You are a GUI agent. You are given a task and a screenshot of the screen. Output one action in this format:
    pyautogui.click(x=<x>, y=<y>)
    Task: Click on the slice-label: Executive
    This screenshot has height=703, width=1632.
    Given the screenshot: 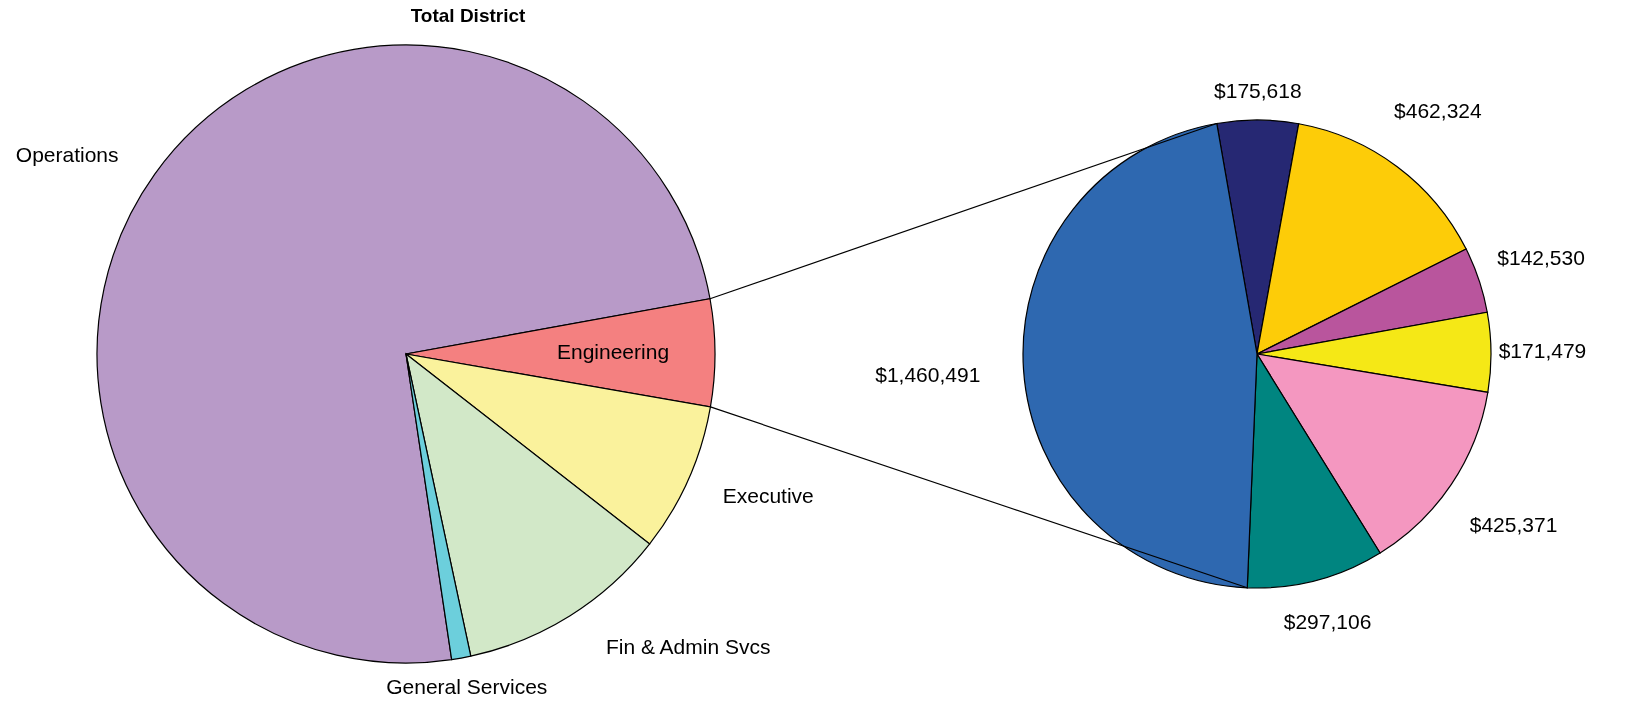 What is the action you would take?
    pyautogui.click(x=768, y=495)
    